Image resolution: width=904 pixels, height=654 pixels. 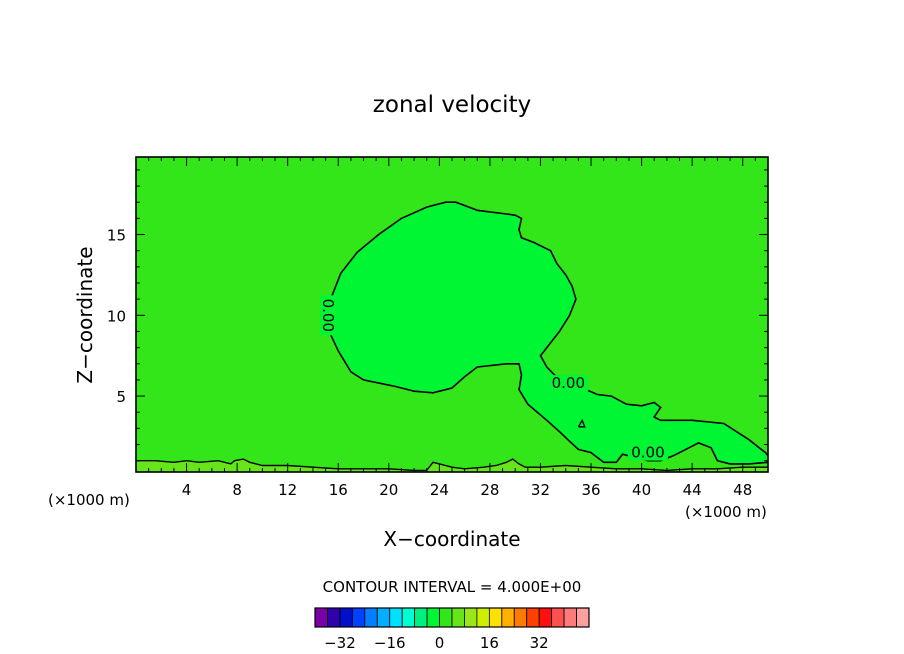 I want to click on colorbar-label: 16, so click(x=489, y=643).